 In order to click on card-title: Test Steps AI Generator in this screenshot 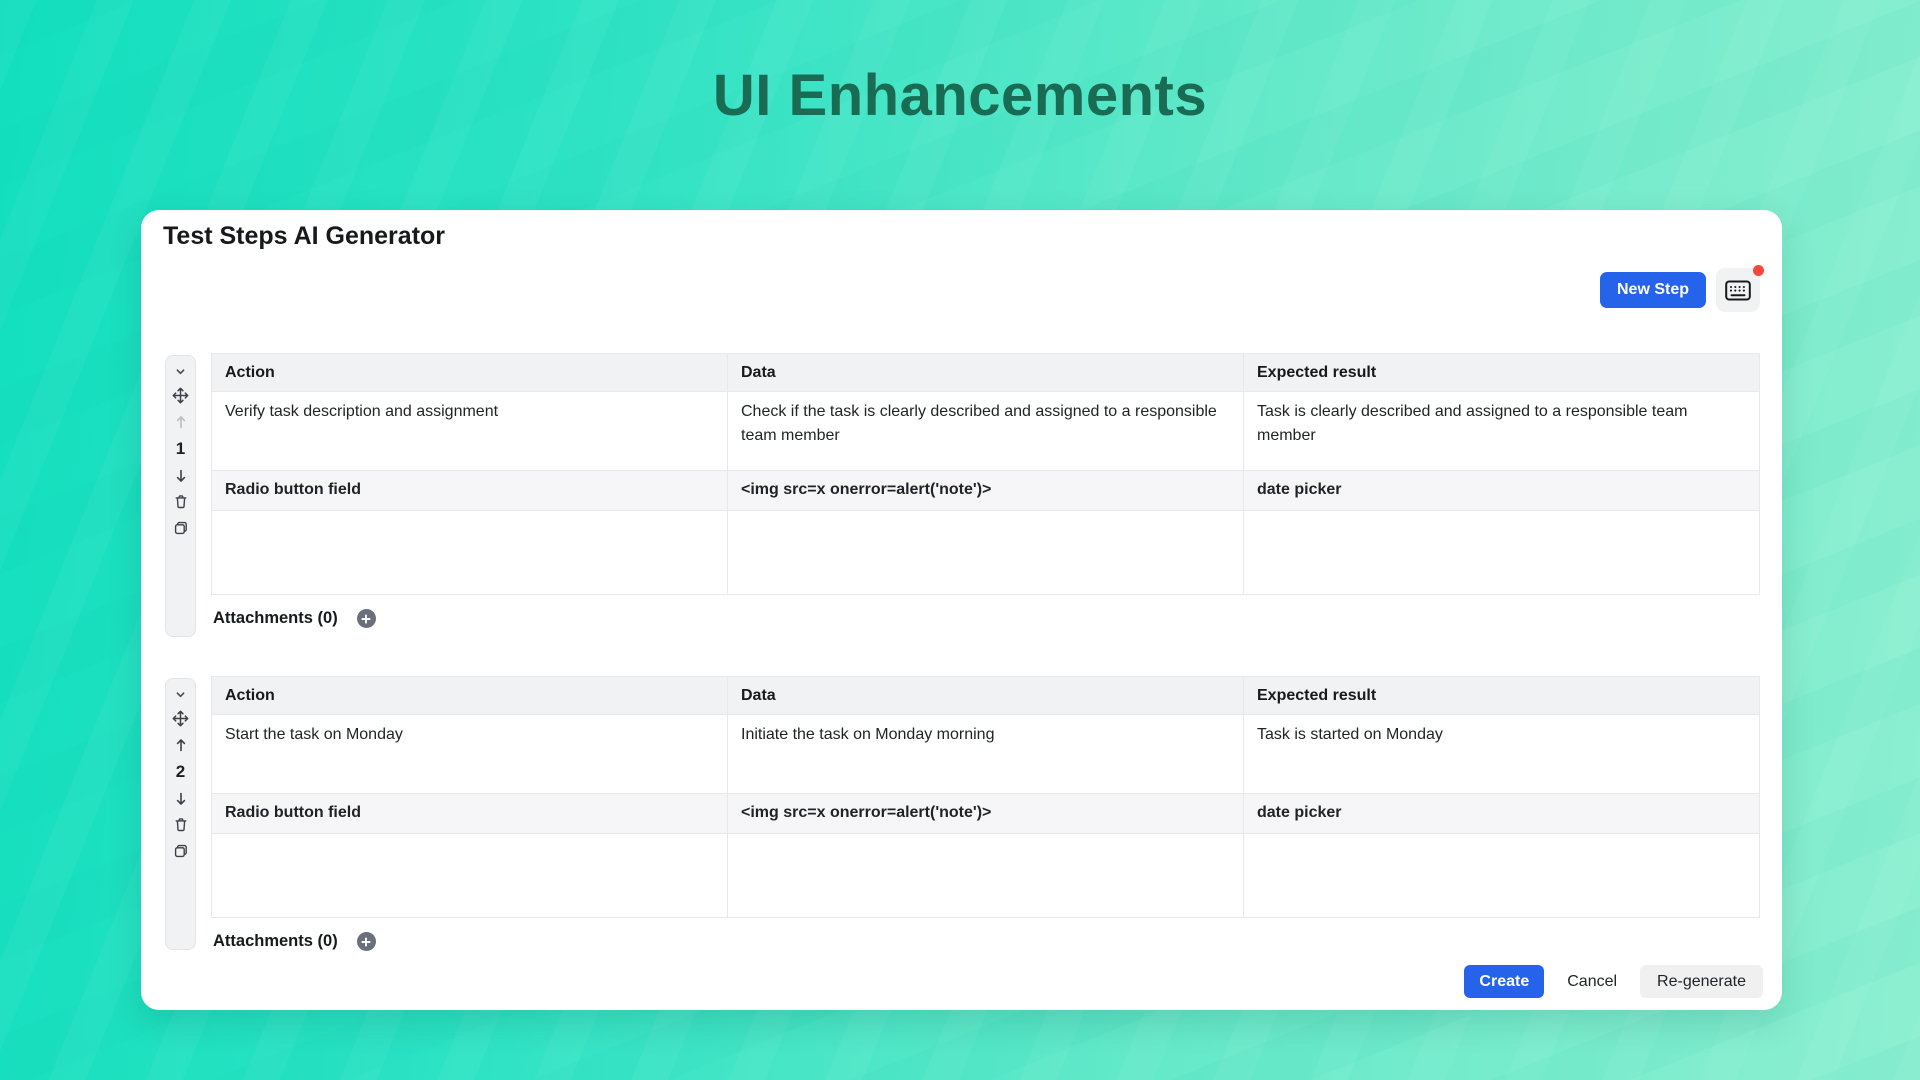, I will do `click(304, 236)`.